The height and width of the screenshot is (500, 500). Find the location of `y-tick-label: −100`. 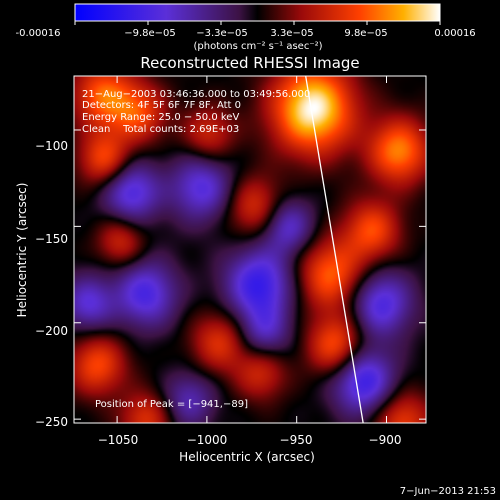

y-tick-label: −100 is located at coordinates (51, 146).